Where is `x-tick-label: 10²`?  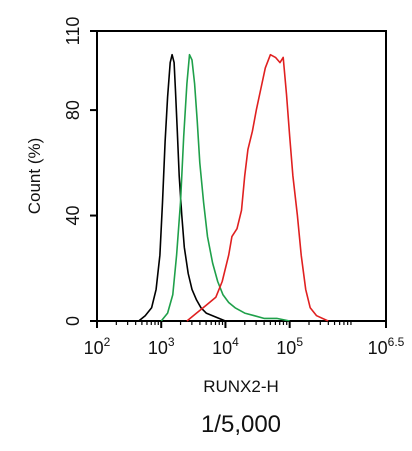
x-tick-label: 10² is located at coordinates (97, 346).